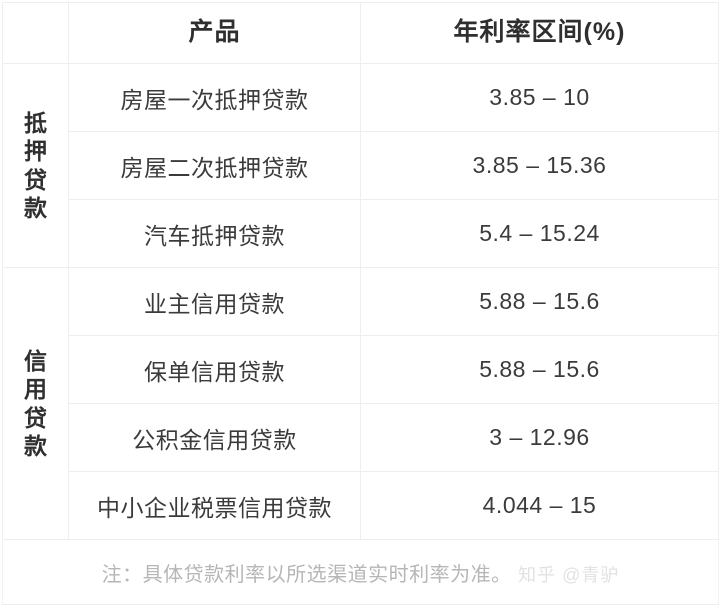  What do you see at coordinates (569, 574) in the screenshot?
I see `watermark-label: 知乎 @青驴` at bounding box center [569, 574].